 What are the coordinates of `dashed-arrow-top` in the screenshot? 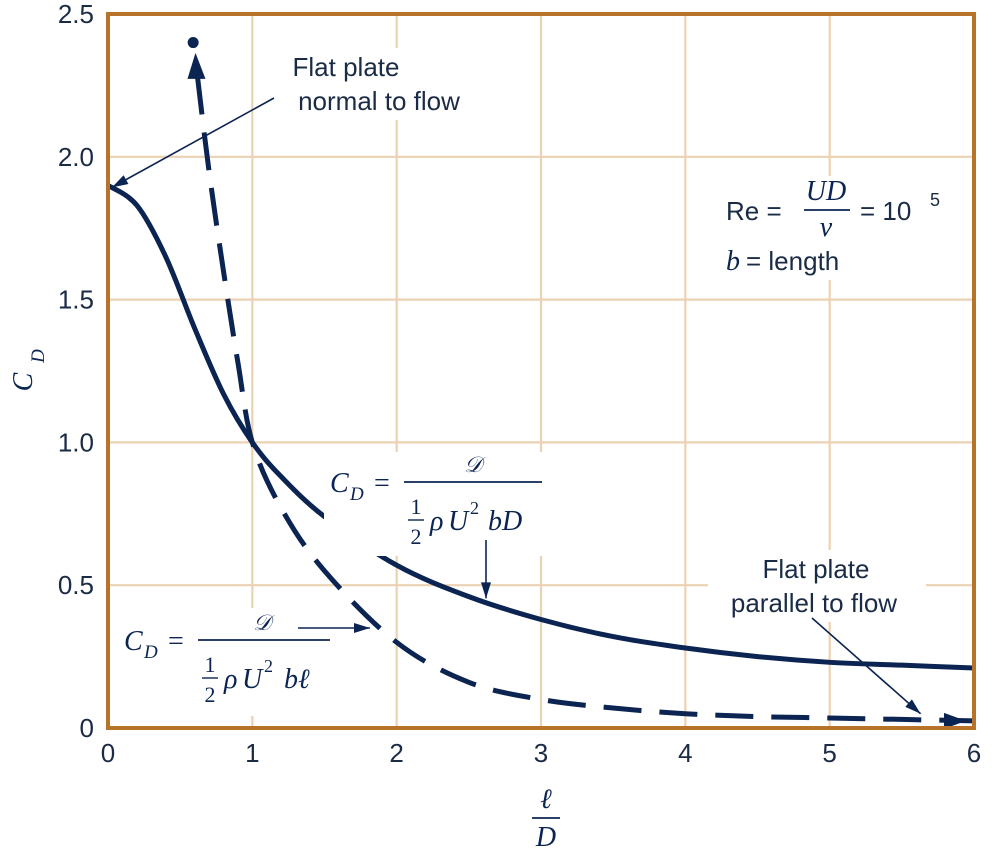 It's located at (196, 65).